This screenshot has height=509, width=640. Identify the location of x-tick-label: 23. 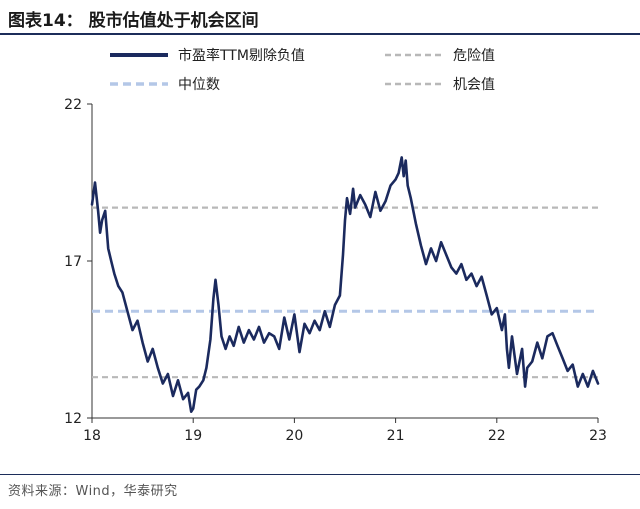
(598, 436).